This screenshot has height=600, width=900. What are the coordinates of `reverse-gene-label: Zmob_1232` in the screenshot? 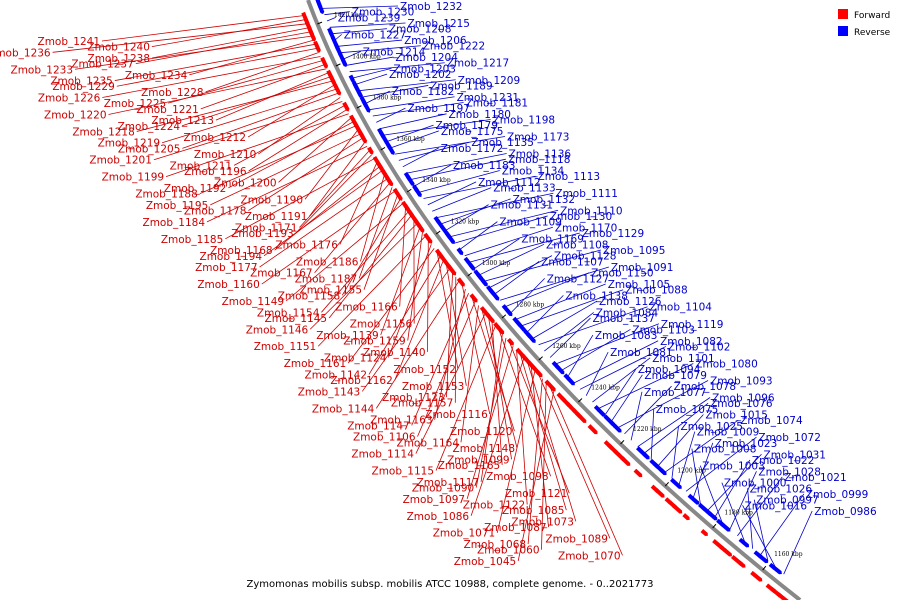 It's located at (431, 7).